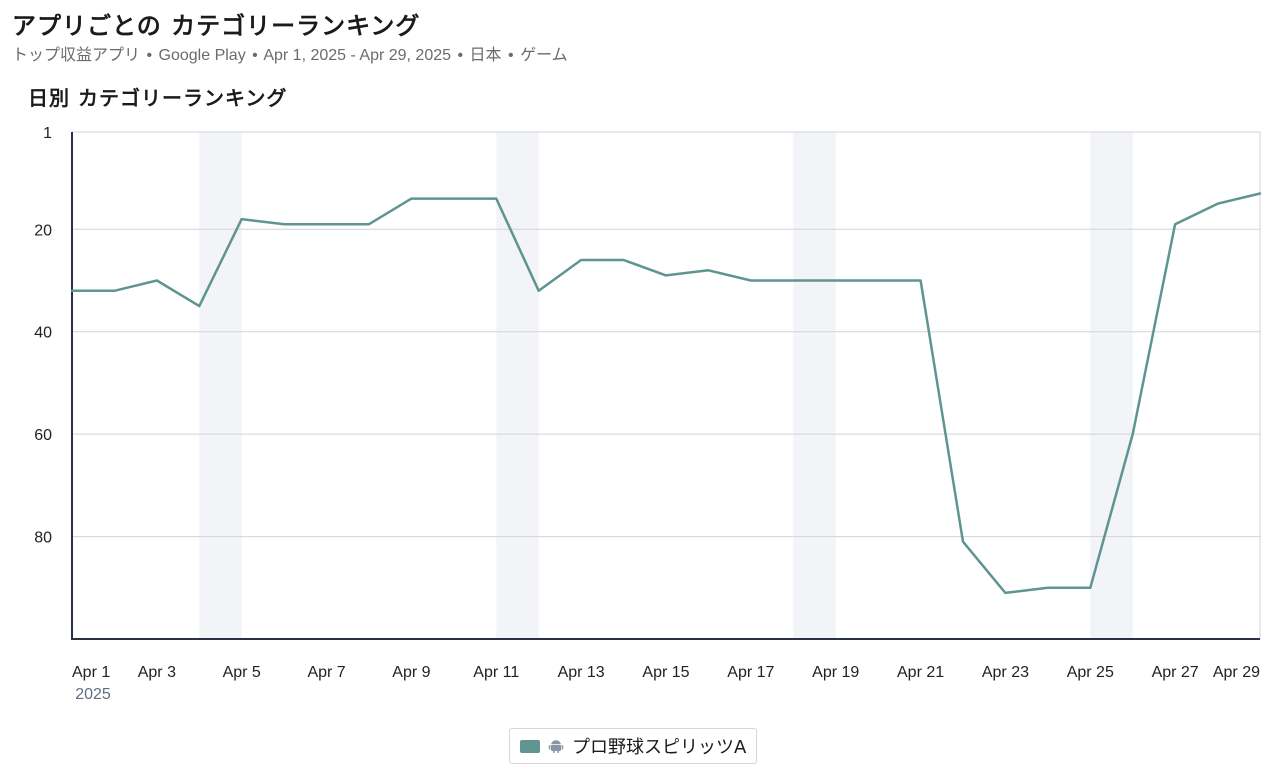  I want to click on legend-label: プロ野球スピリッツA, so click(659, 747).